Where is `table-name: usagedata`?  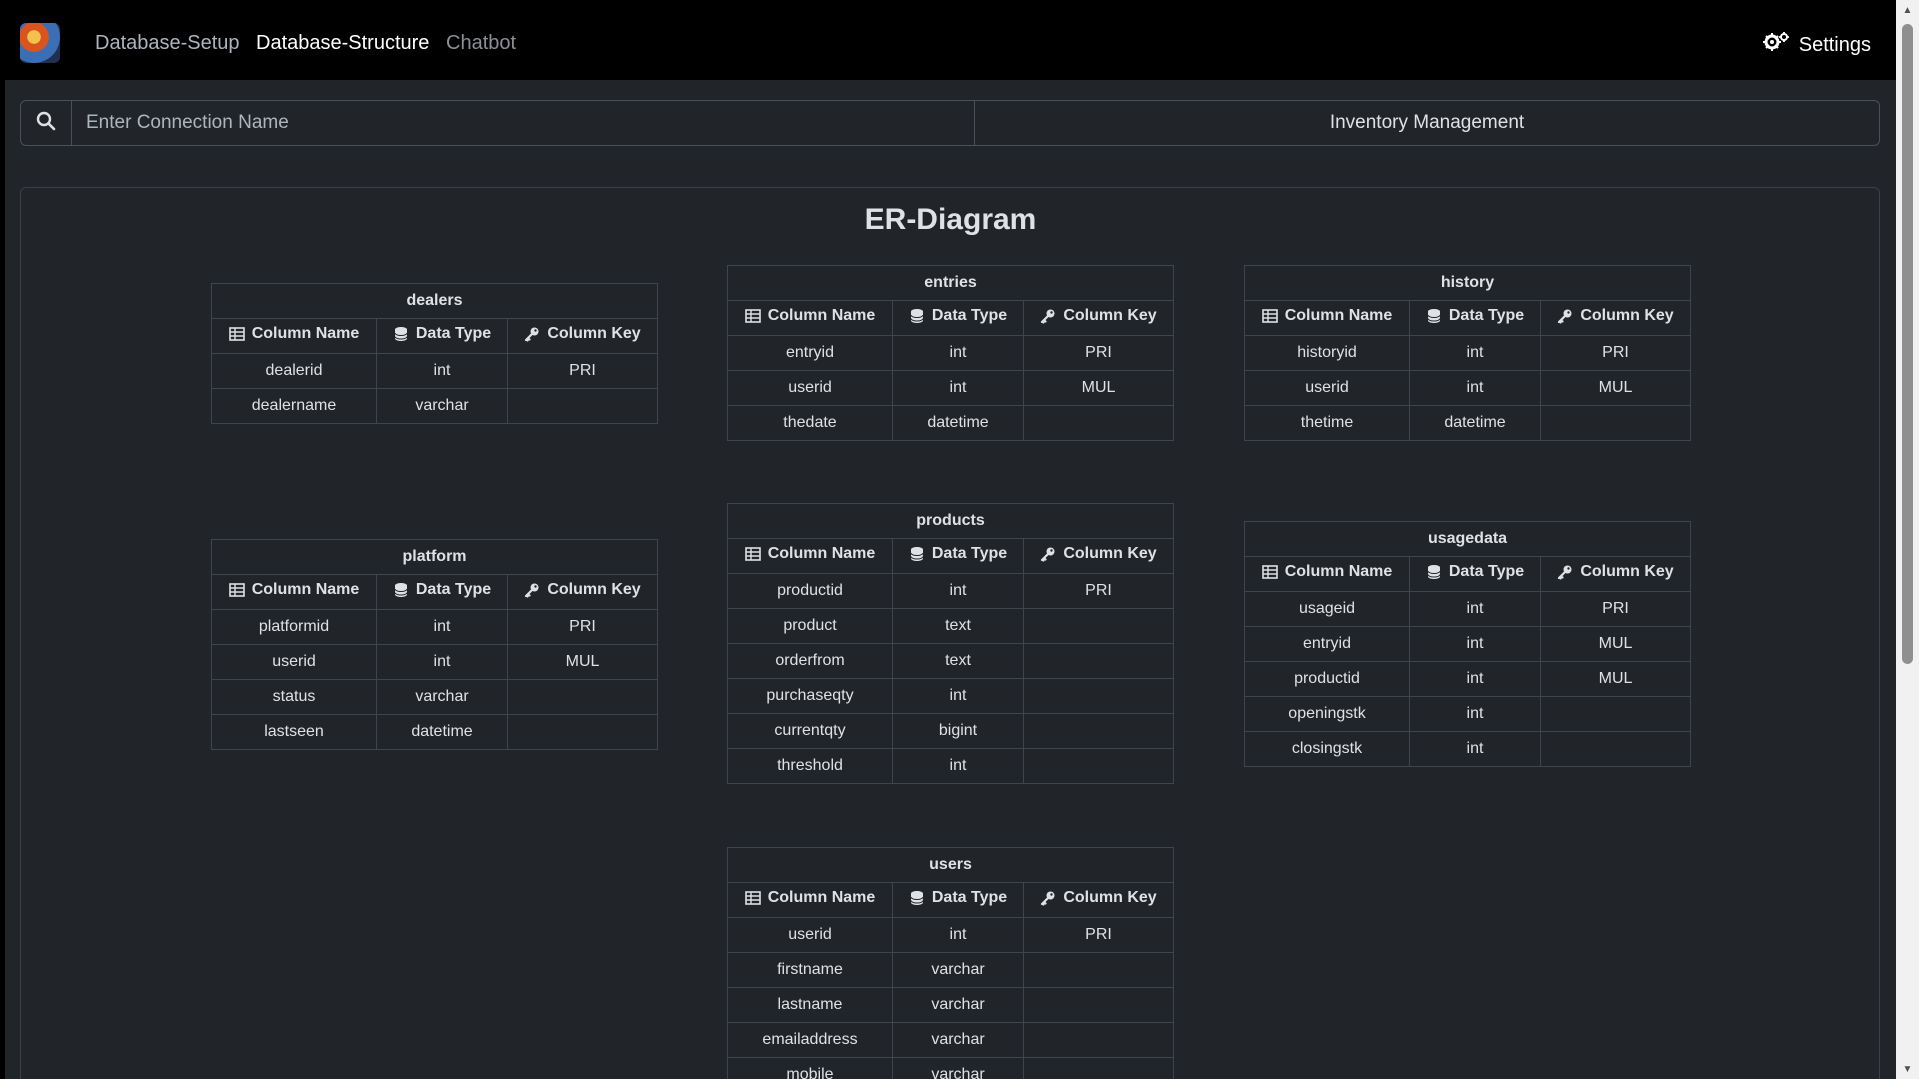
table-name: usagedata is located at coordinates (1467, 539).